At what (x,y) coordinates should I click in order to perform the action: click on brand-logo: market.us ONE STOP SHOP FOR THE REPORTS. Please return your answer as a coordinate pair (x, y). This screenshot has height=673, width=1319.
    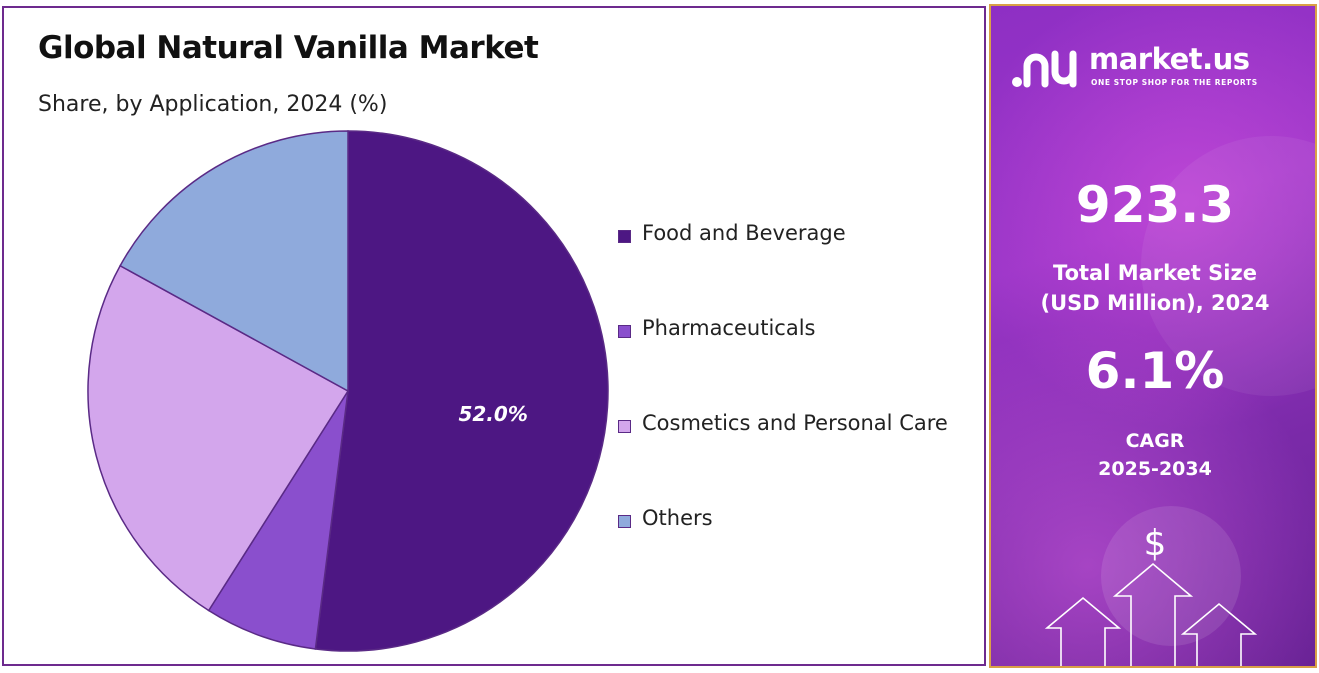
    Looking at the image, I should click on (1159, 69).